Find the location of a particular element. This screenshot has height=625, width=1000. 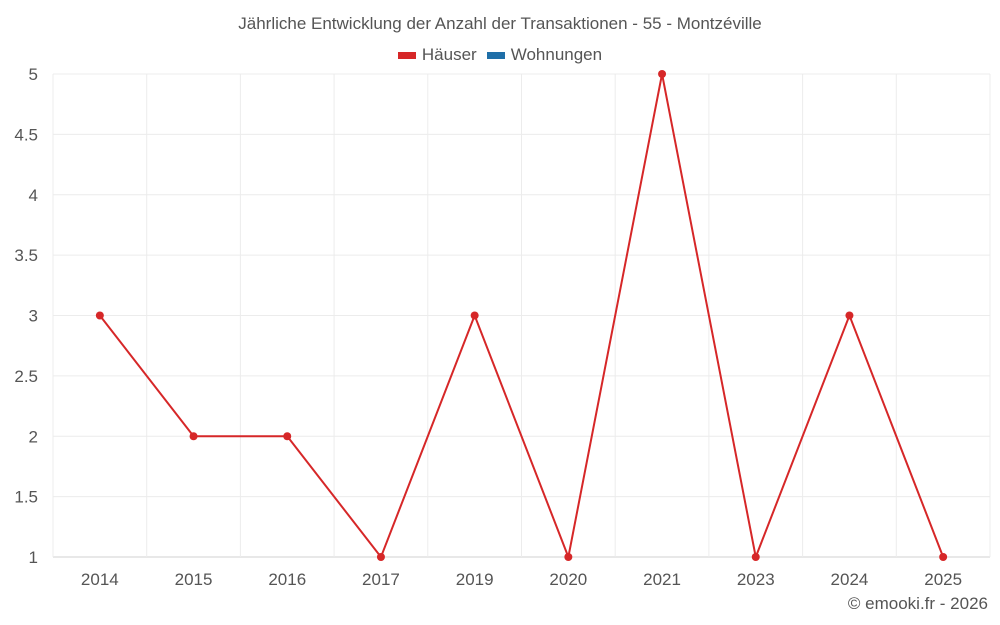

x-tick-label: 2019 is located at coordinates (475, 579).